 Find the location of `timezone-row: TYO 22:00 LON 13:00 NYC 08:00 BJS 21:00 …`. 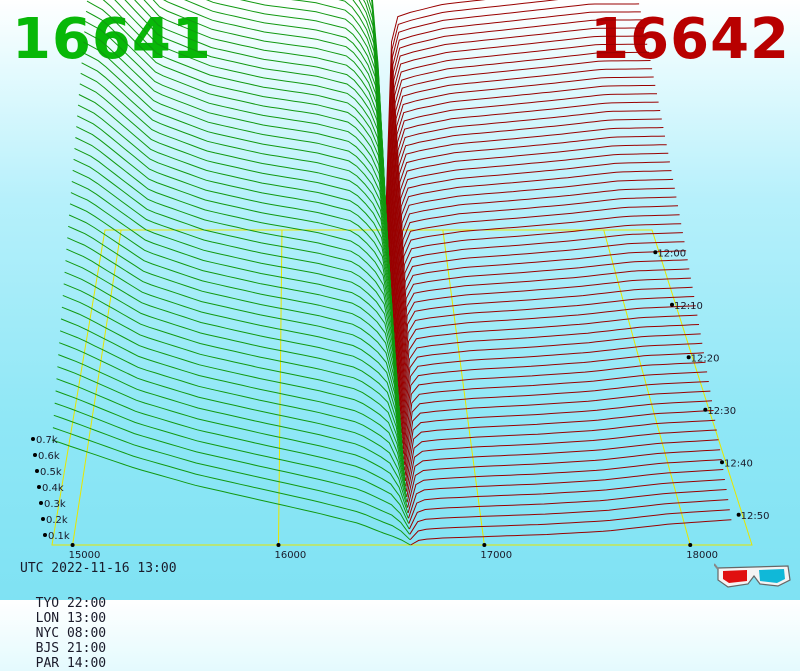

timezone-row: TYO 22:00 LON 13:00 NYC 08:00 BJS 21:00 … is located at coordinates (70, 626).